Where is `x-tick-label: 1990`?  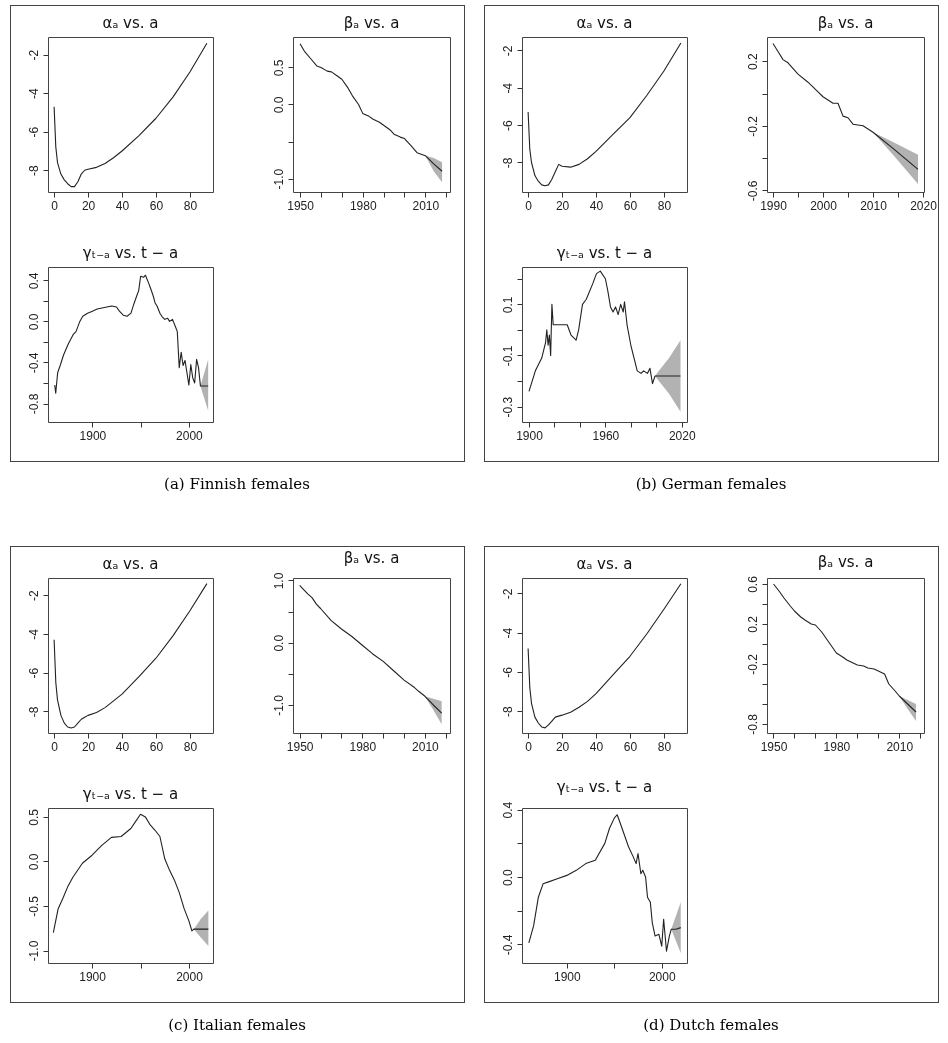 x-tick-label: 1990 is located at coordinates (774, 205).